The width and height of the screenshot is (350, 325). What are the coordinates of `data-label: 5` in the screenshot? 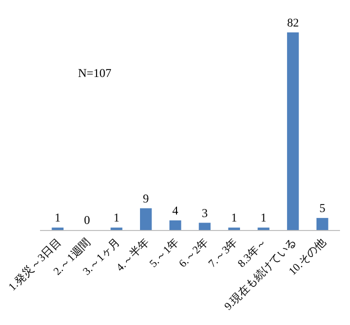 It's located at (322, 207).